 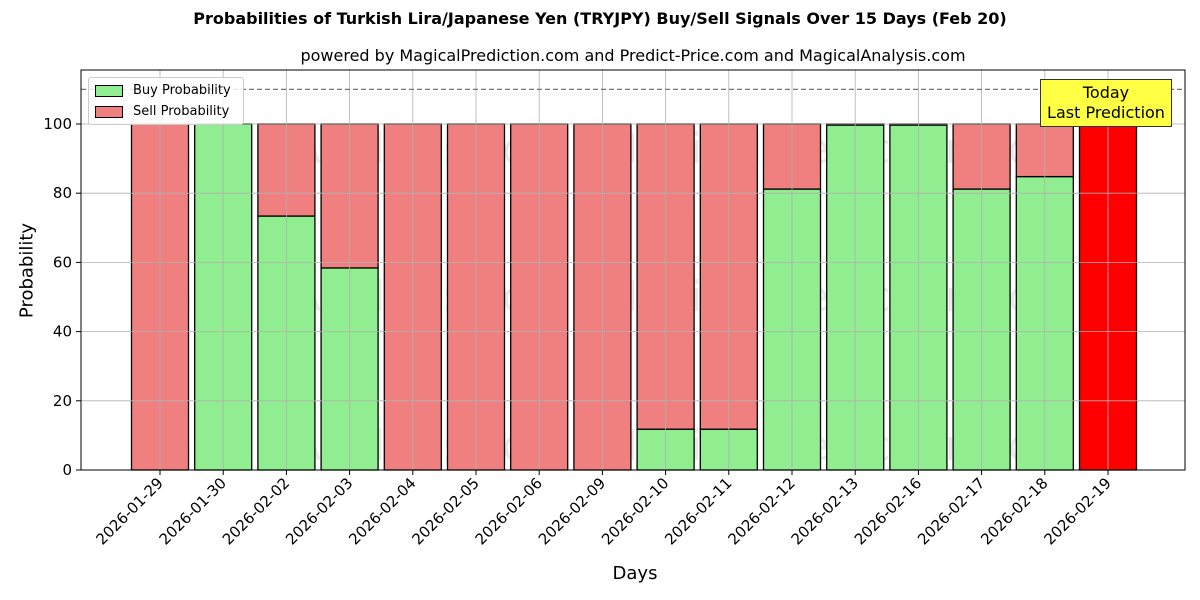 What do you see at coordinates (1106, 112) in the screenshot?
I see `last-prediction-label: Last Prediction` at bounding box center [1106, 112].